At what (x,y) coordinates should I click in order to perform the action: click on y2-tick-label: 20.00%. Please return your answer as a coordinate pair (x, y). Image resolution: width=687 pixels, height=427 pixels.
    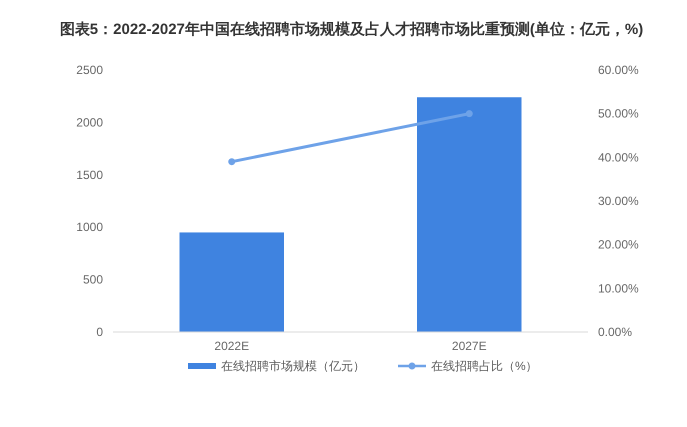
    Looking at the image, I should click on (619, 245).